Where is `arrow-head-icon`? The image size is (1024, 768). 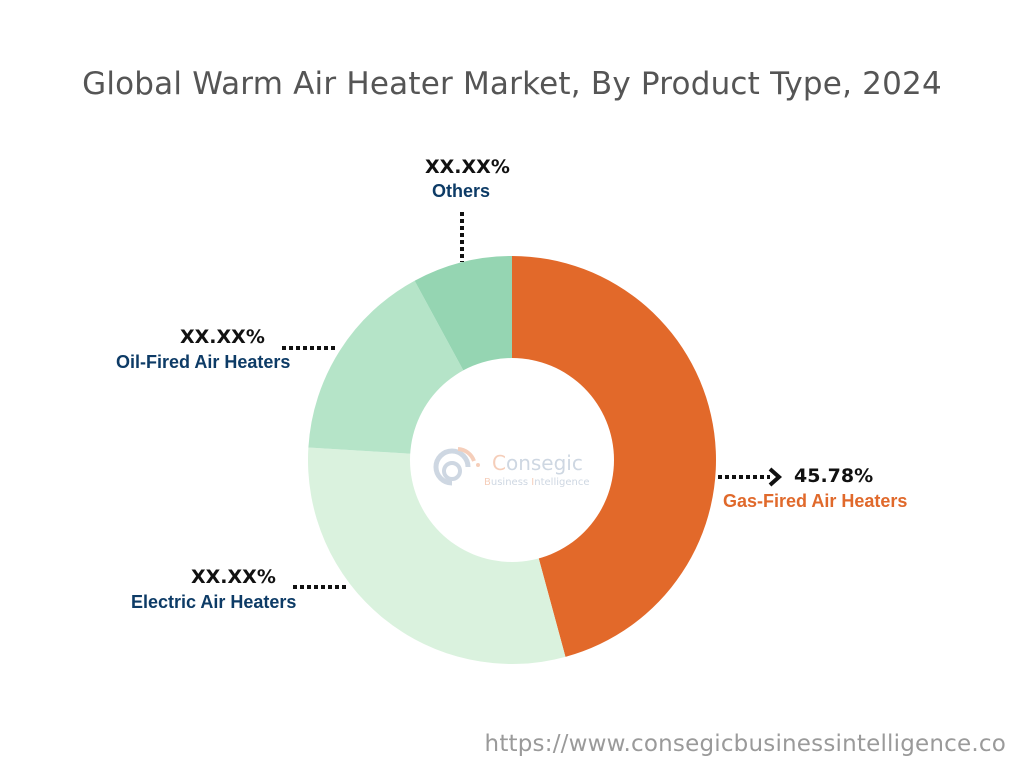 arrow-head-icon is located at coordinates (775, 477).